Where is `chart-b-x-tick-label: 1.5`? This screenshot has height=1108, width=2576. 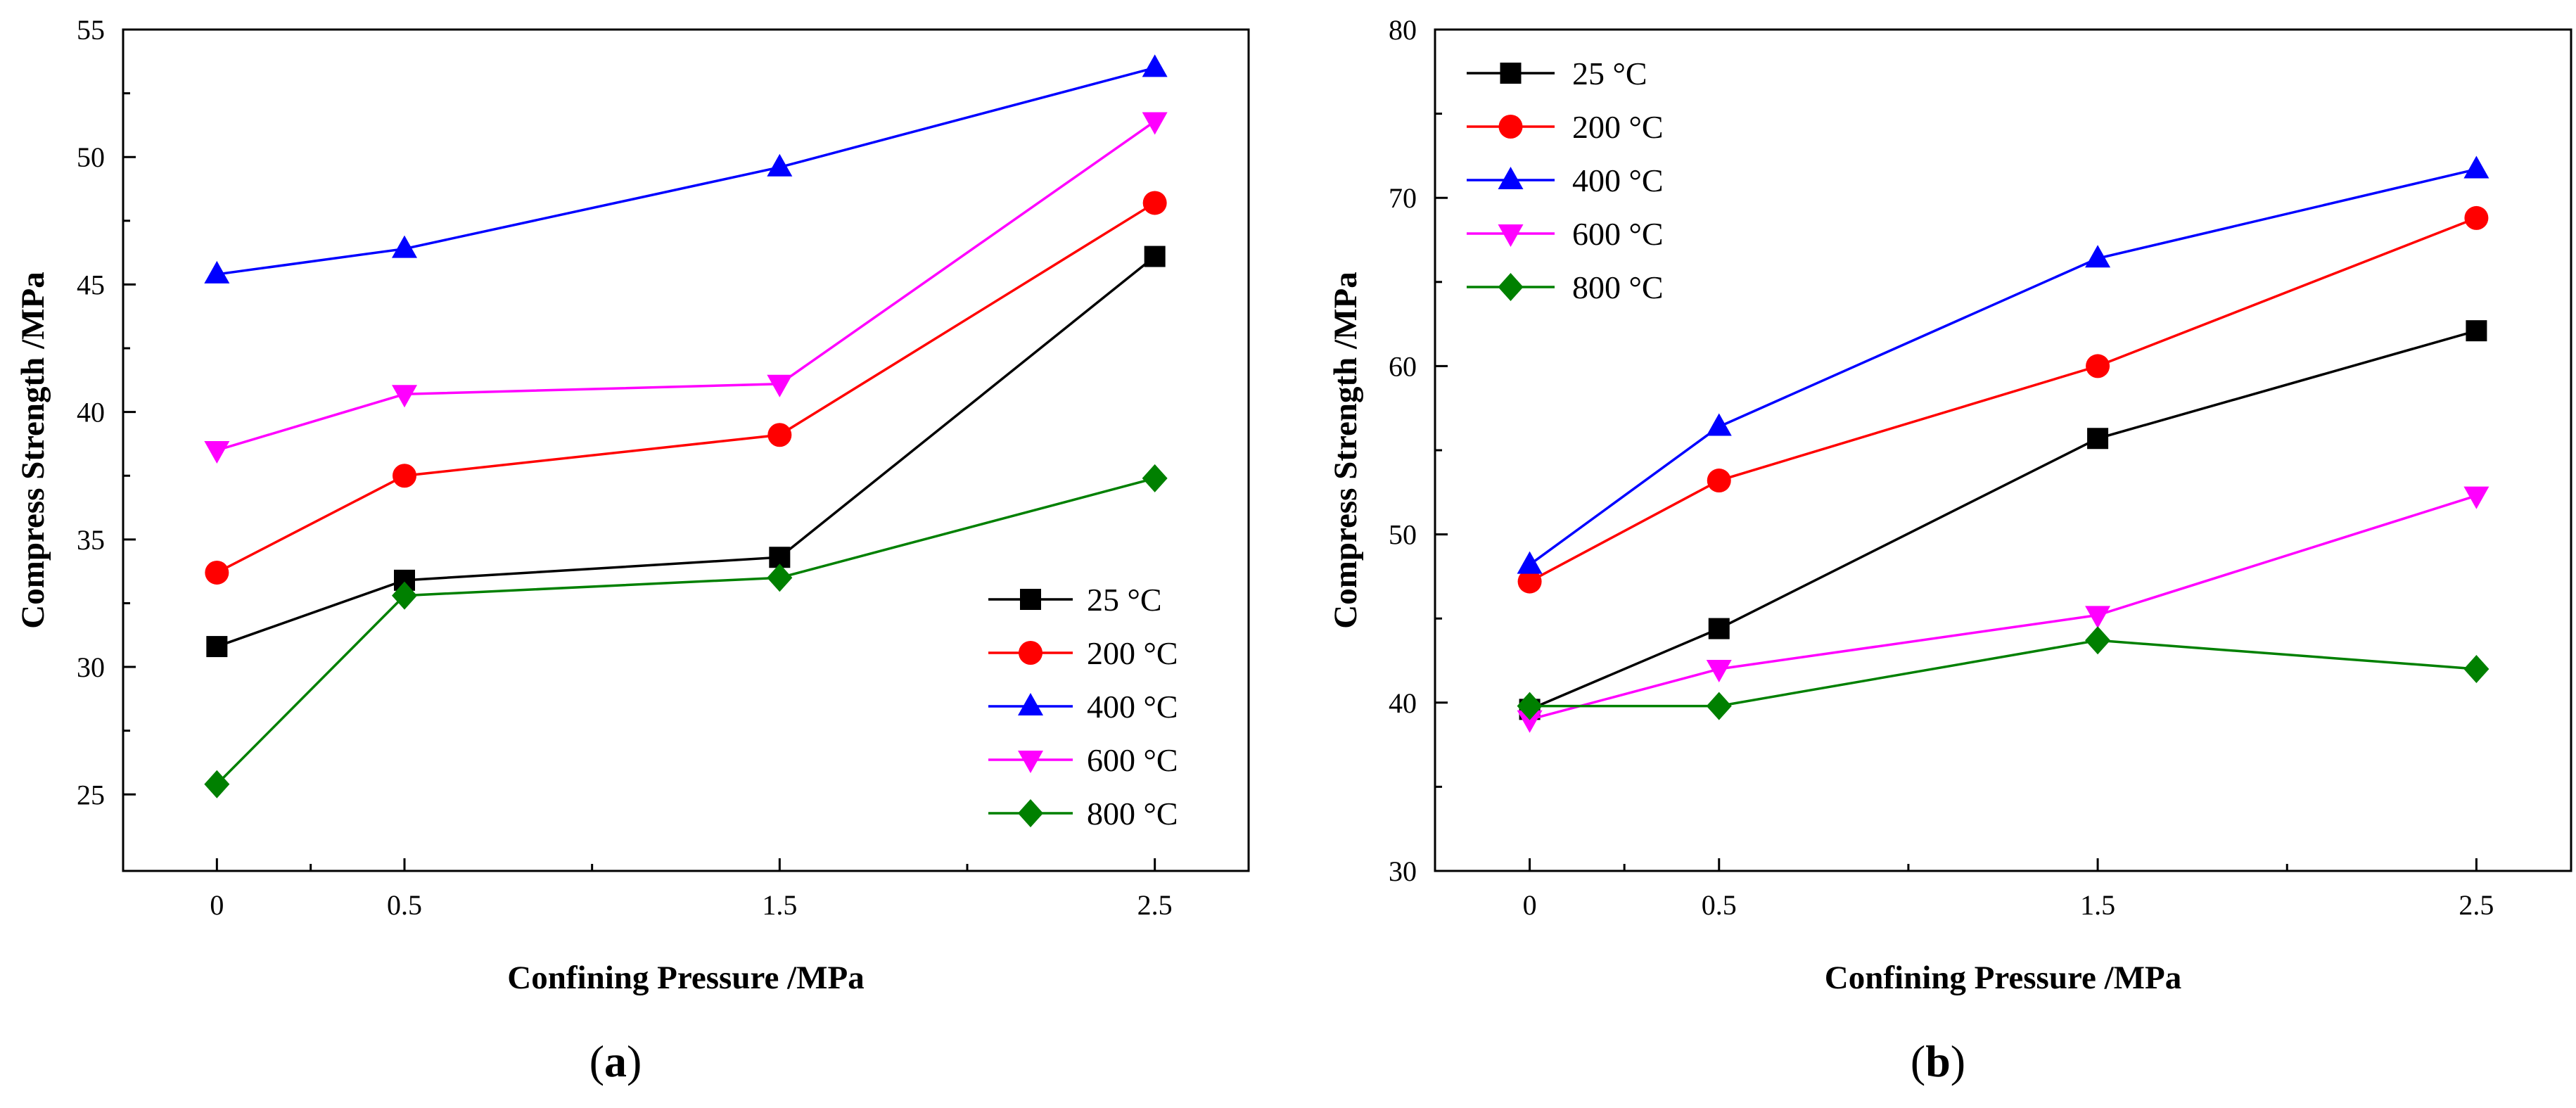
chart-b-x-tick-label: 1.5 is located at coordinates (2097, 905).